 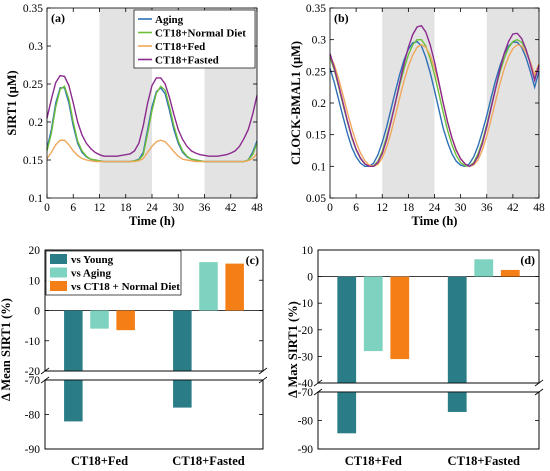 What do you see at coordinates (316, 199) in the screenshot?
I see `y-tick-label: 0.05` at bounding box center [316, 199].